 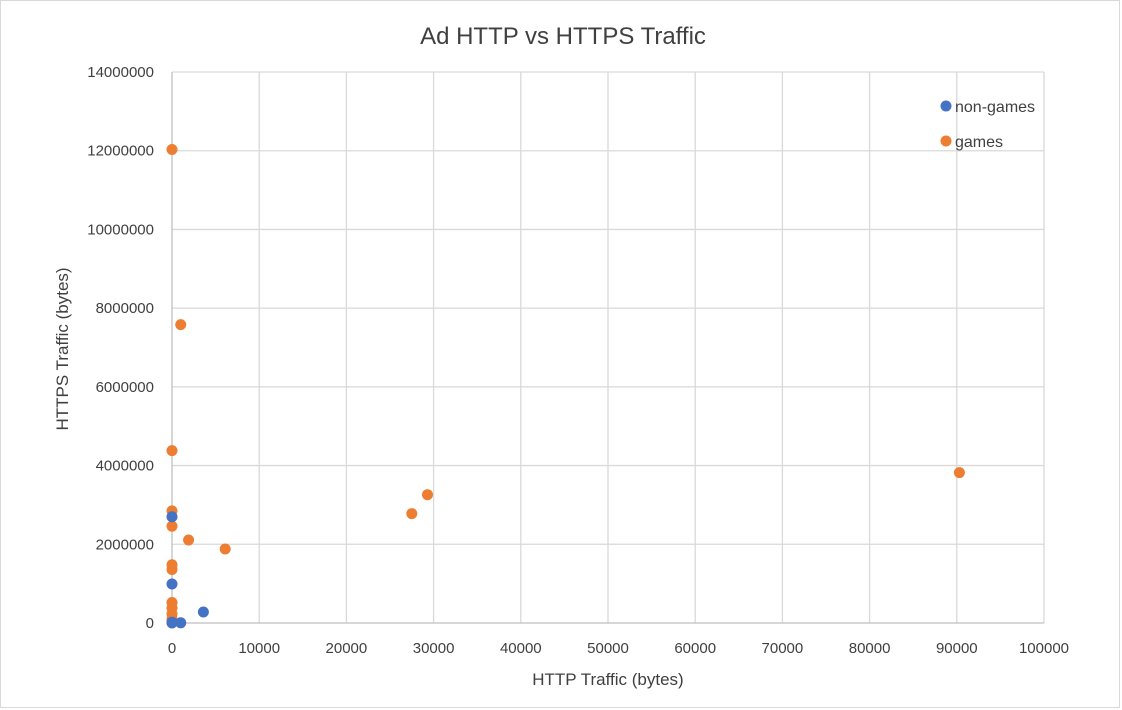 I want to click on x-tick-label: 70000, so click(x=783, y=648).